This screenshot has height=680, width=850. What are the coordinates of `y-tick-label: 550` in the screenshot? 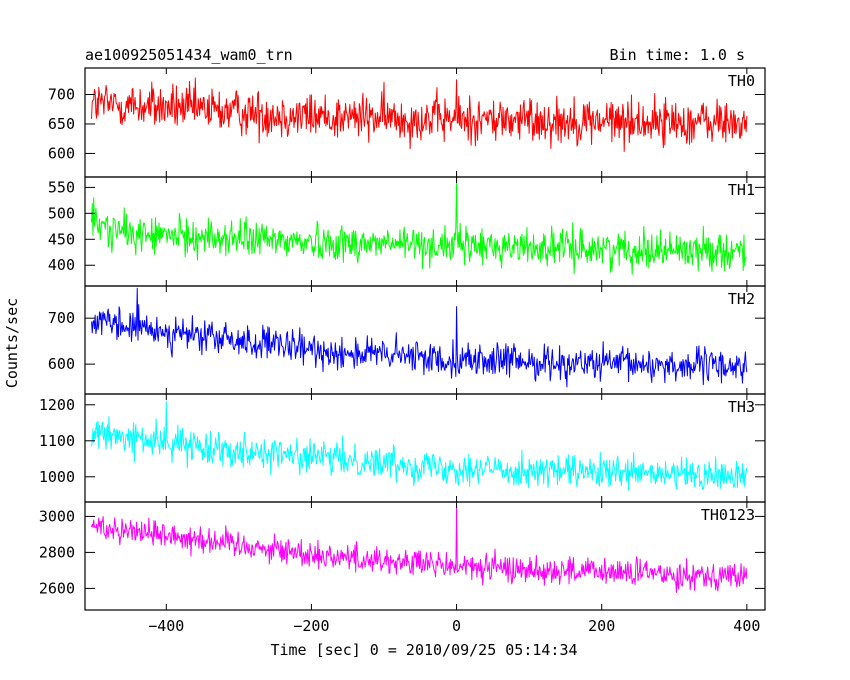 It's located at (61, 187).